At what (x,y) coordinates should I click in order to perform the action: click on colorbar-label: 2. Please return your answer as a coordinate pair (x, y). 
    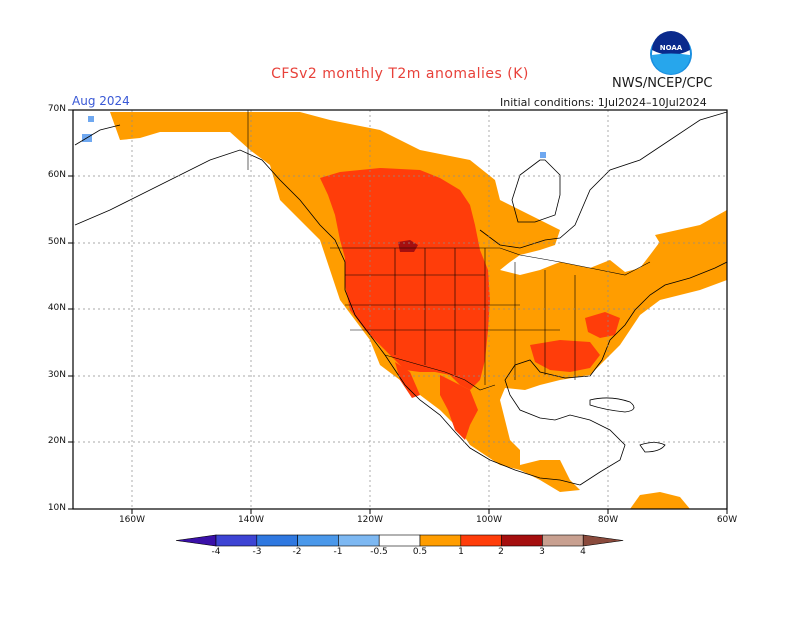
    Looking at the image, I should click on (501, 552).